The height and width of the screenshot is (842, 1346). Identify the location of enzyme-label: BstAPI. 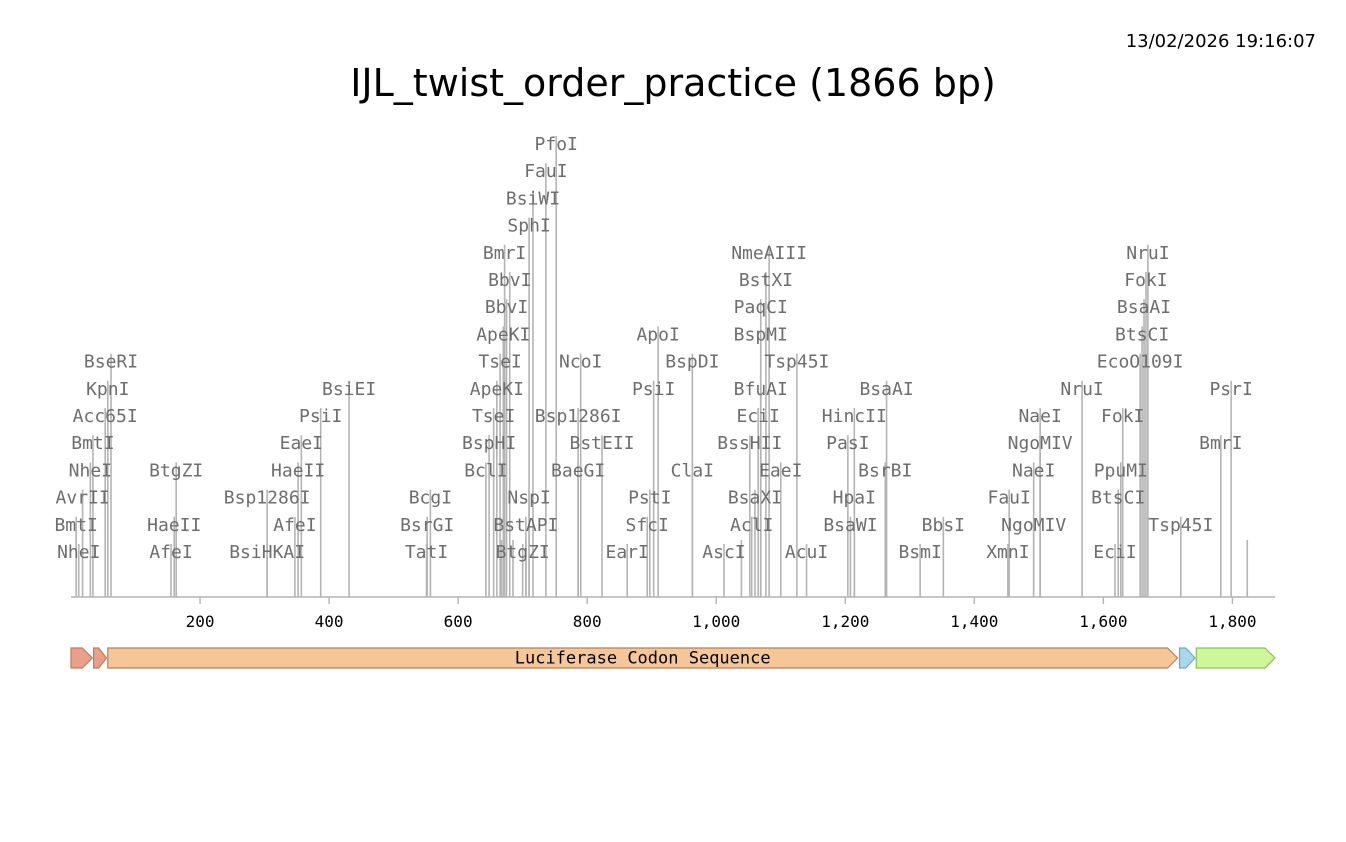
(525, 525).